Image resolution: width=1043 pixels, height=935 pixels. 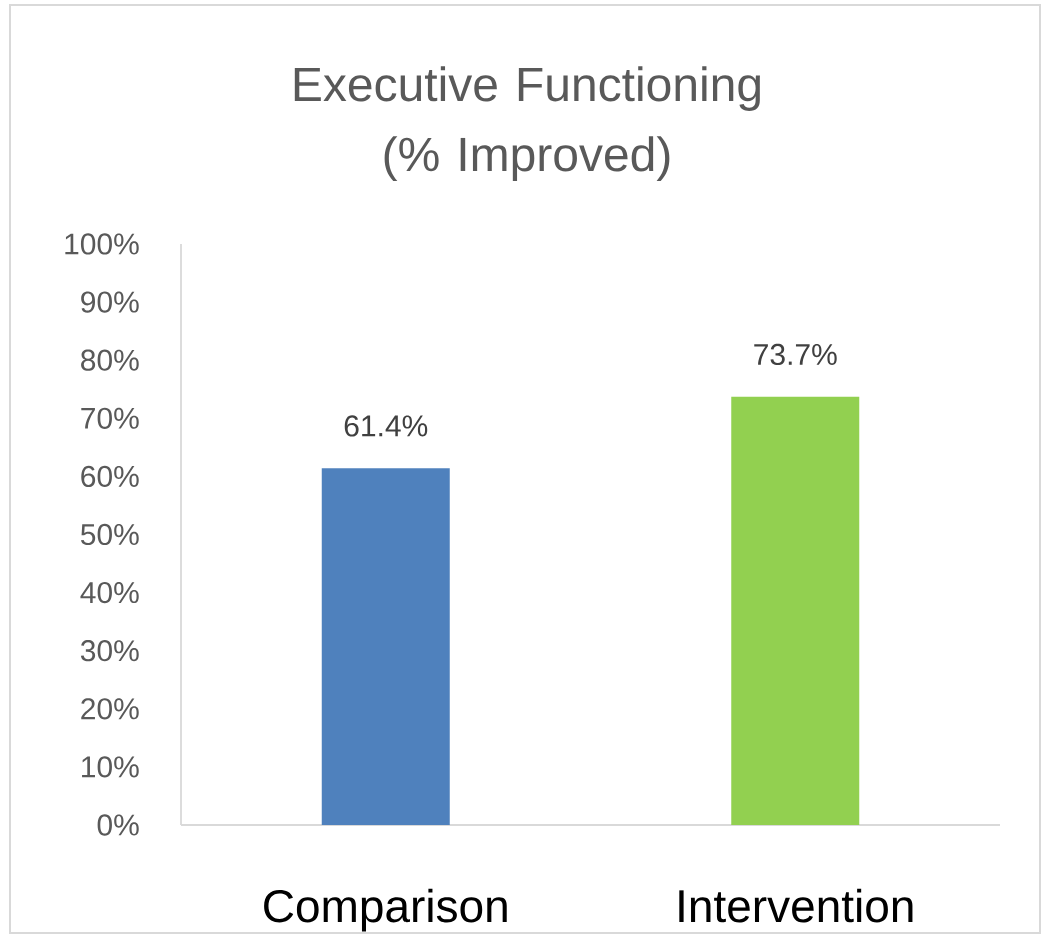 What do you see at coordinates (110, 360) in the screenshot?
I see `y-tick-label: 80%` at bounding box center [110, 360].